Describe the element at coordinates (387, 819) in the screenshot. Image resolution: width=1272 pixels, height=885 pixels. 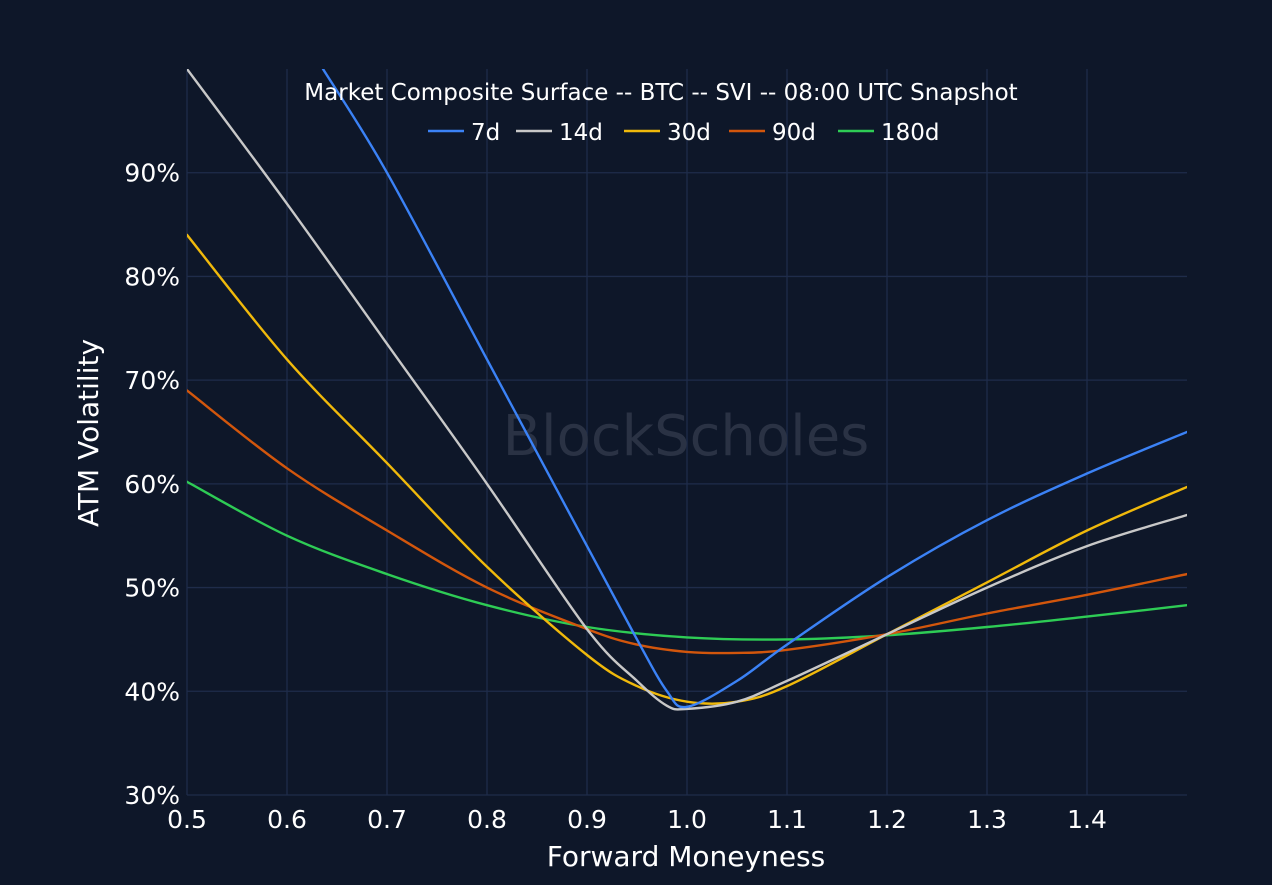
I see `x-tick-label: 0.7` at that location.